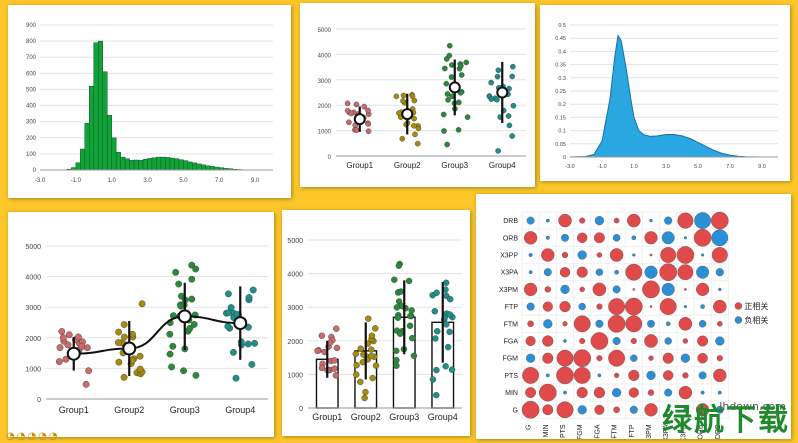  I want to click on x-tick-label: 9.0, so click(255, 181).